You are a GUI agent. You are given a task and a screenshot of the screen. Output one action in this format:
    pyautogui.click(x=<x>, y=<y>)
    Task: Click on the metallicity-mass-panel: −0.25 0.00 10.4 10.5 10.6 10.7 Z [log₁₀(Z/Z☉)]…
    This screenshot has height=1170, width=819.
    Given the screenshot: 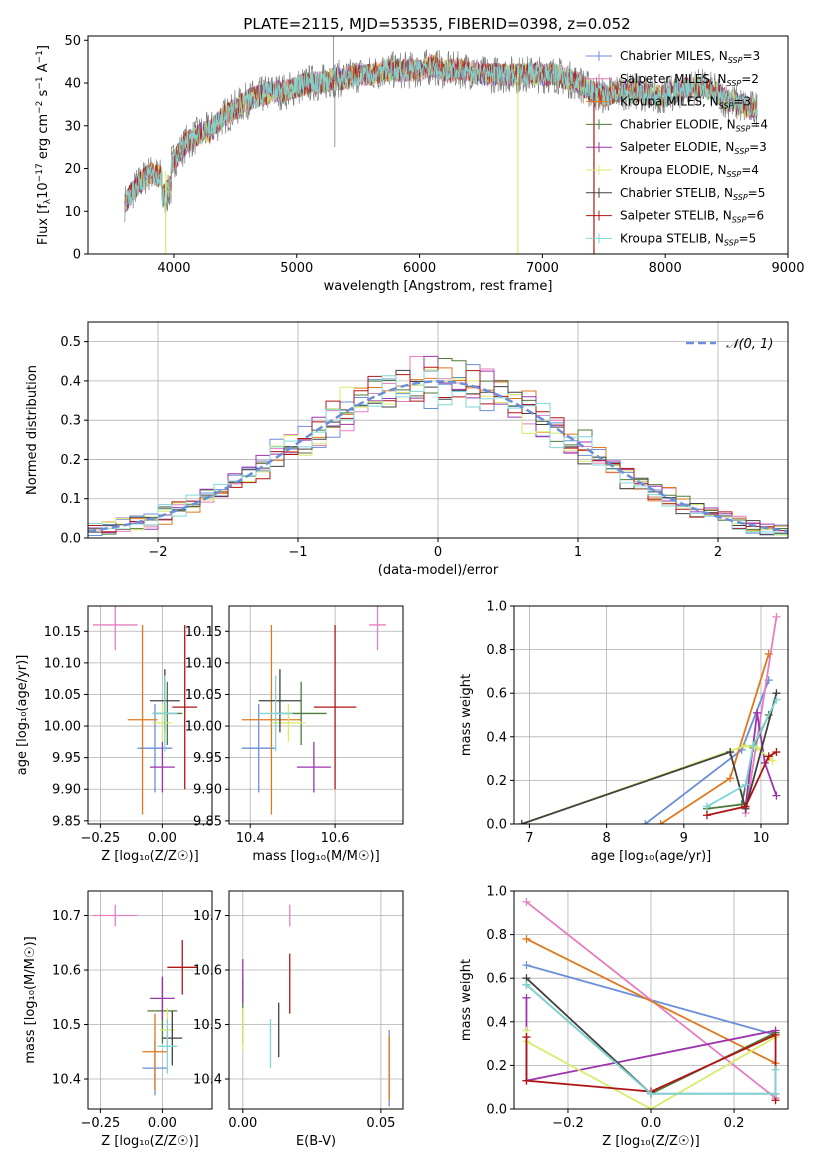 What is the action you would take?
    pyautogui.click(x=118, y=1019)
    